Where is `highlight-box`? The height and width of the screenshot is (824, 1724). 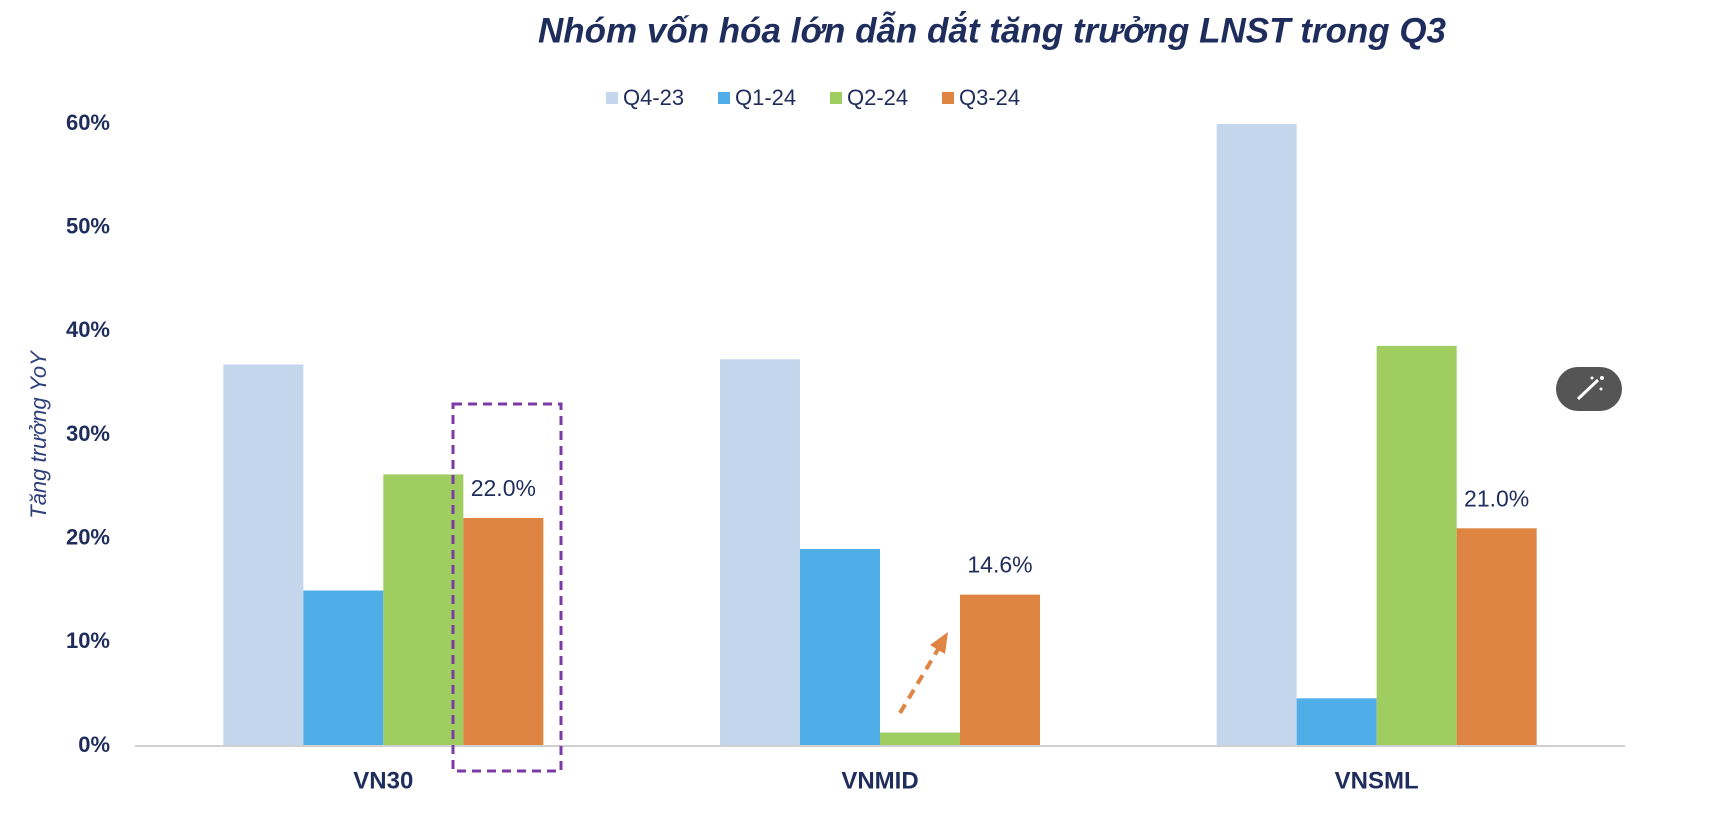
highlight-box is located at coordinates (507, 587).